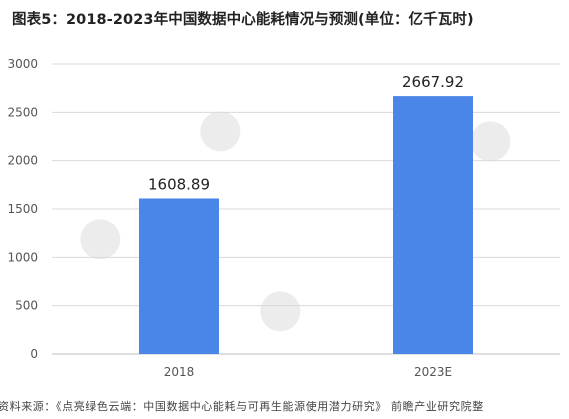 Image resolution: width=569 pixels, height=419 pixels. I want to click on x-tick-label: 2018, so click(179, 372).